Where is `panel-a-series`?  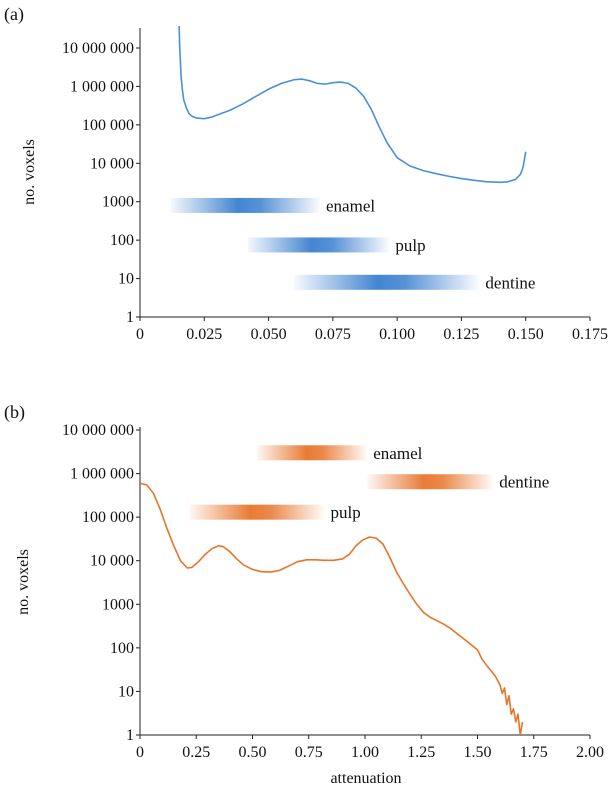
panel-a-series is located at coordinates (352, 105).